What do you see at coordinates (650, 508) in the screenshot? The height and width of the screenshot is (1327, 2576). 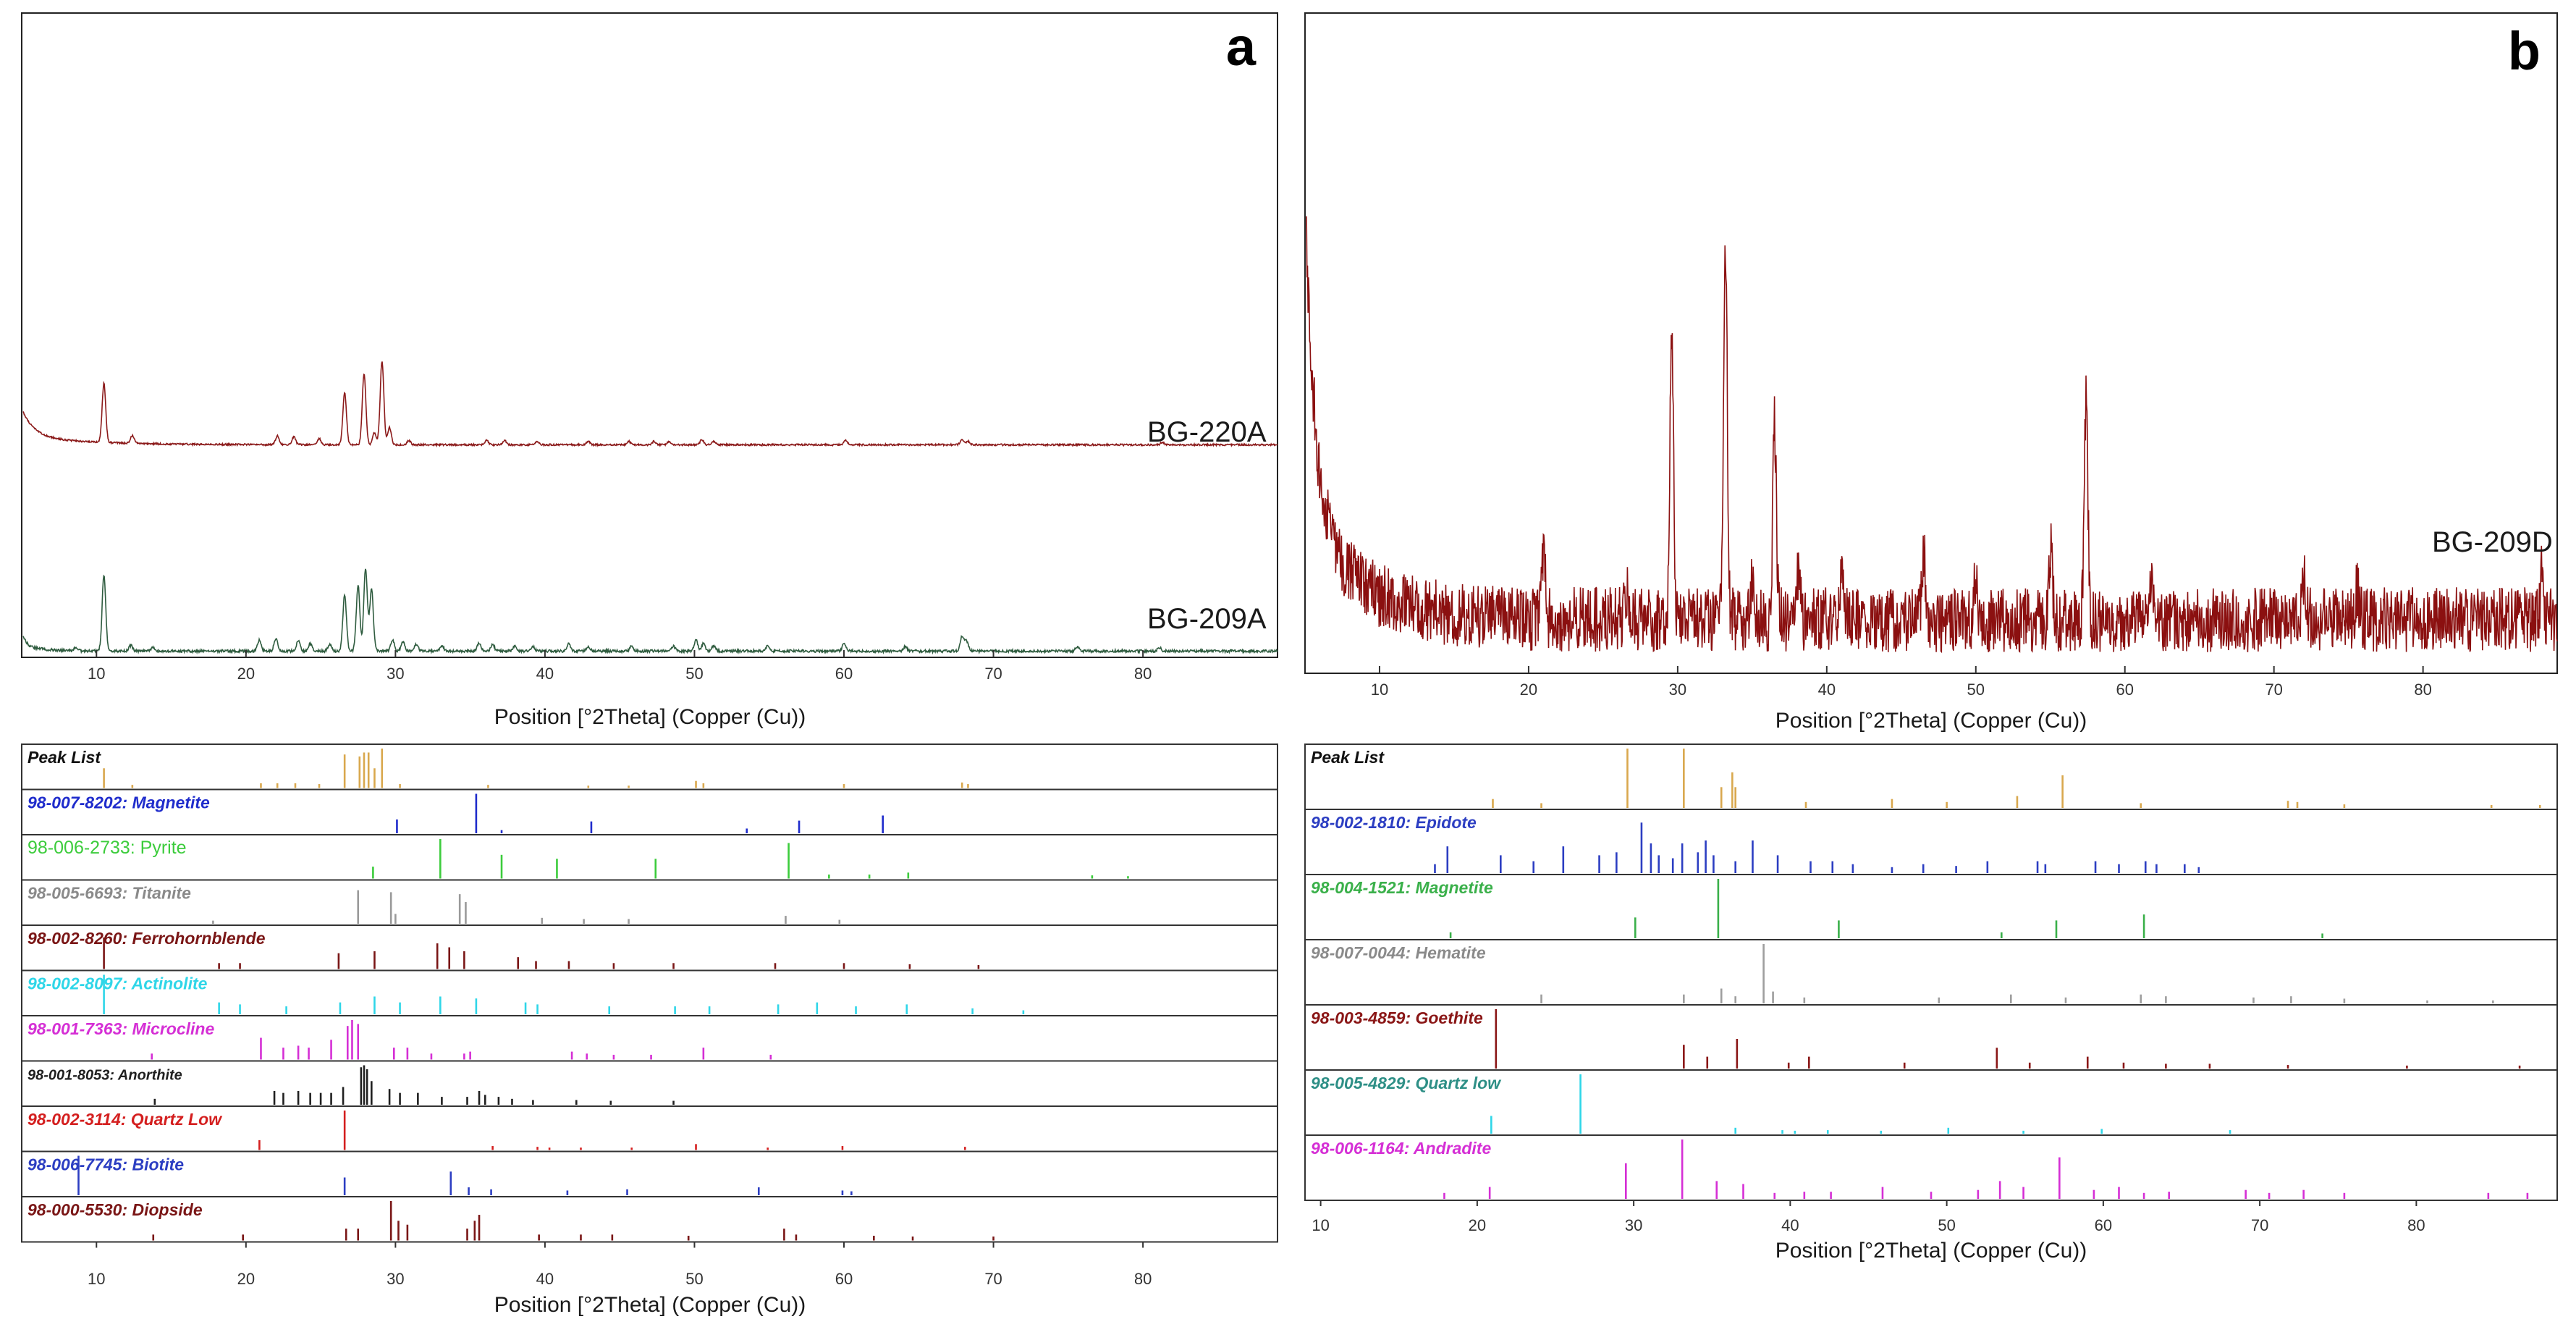 I see `panel-a-pattern-plot` at bounding box center [650, 508].